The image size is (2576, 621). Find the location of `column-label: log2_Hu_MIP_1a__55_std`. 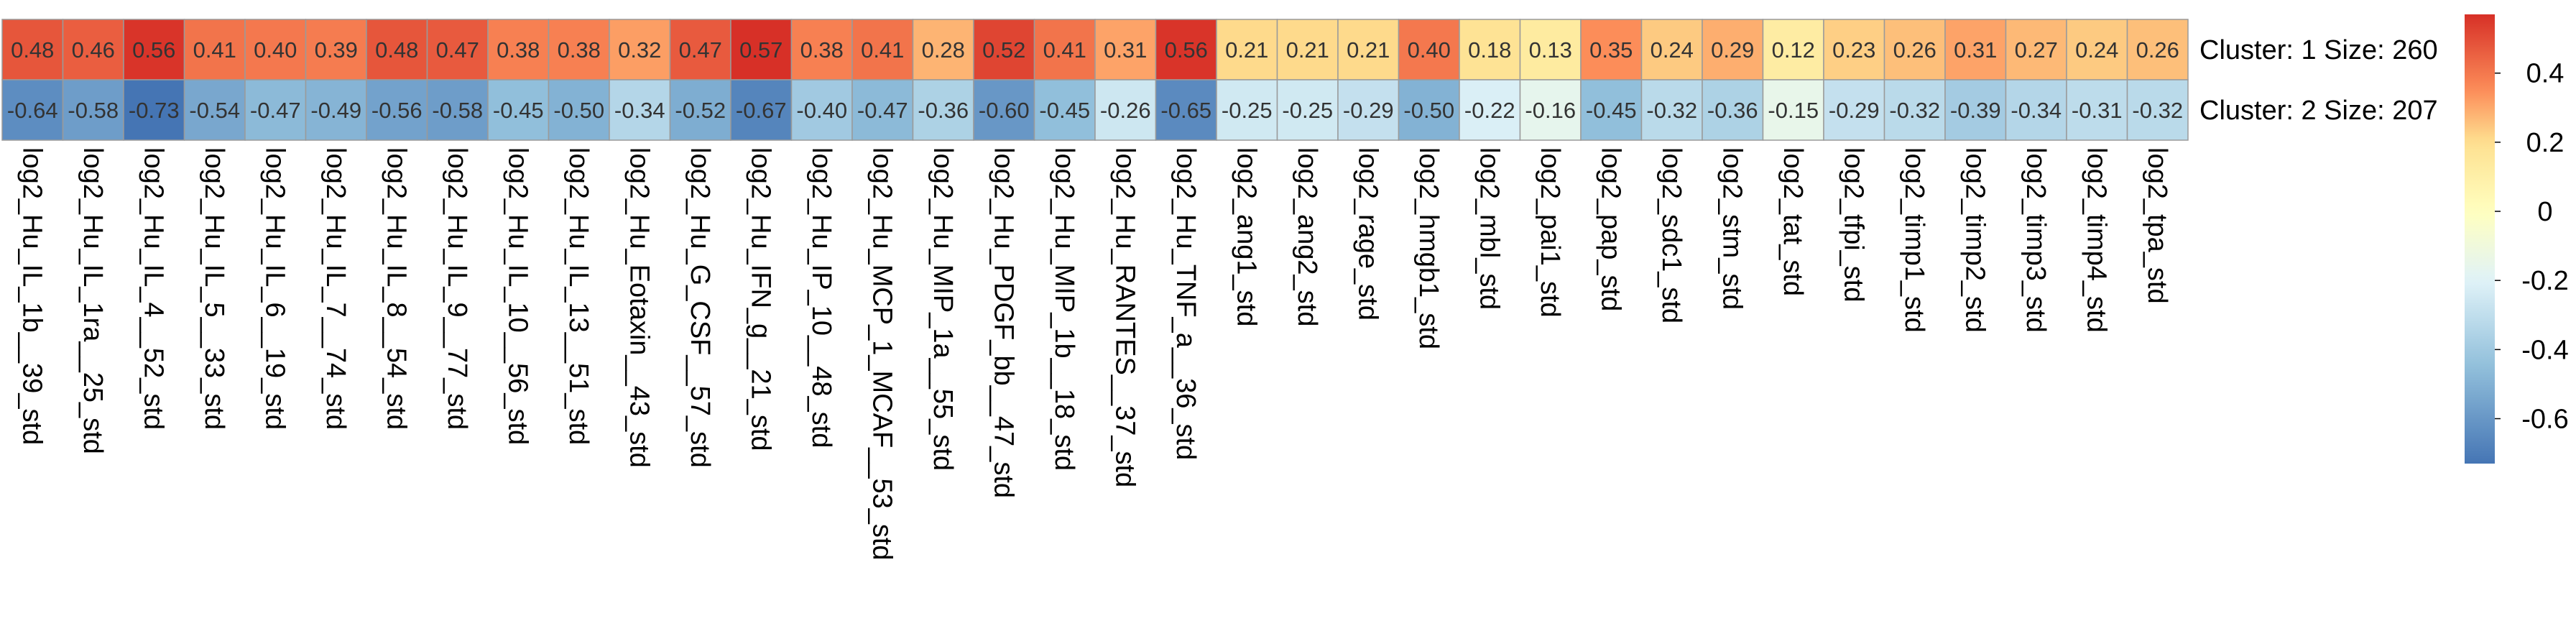

column-label: log2_Hu_MIP_1a__55_std is located at coordinates (943, 309).